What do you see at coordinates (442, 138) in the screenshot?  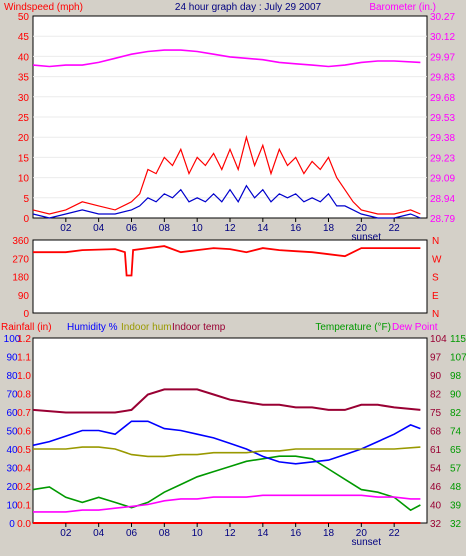 I see `barometer-axis-tick-4: 29.38` at bounding box center [442, 138].